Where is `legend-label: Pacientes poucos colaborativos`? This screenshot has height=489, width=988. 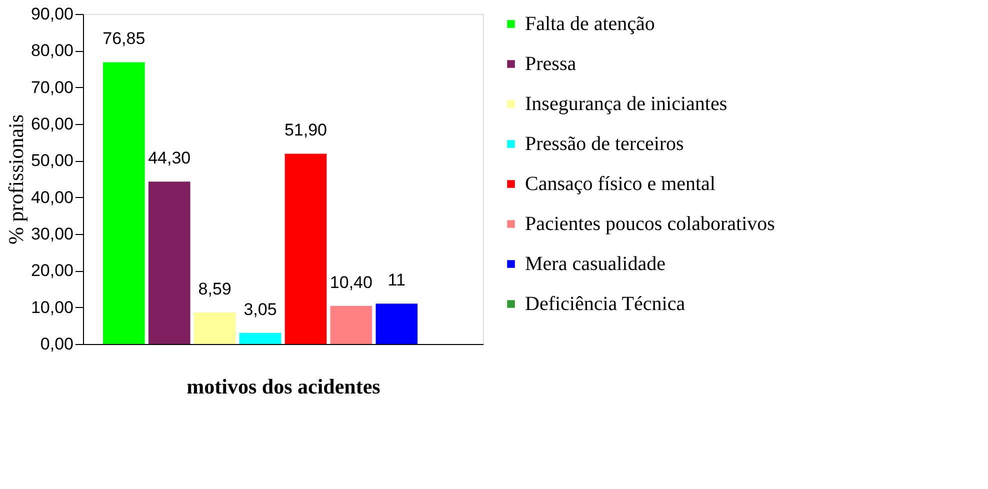 legend-label: Pacientes poucos colaborativos is located at coordinates (650, 224).